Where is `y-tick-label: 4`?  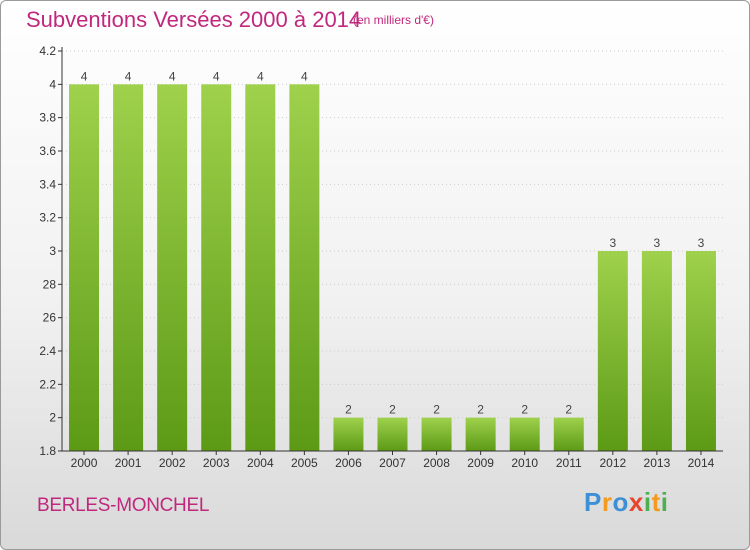
y-tick-label: 4 is located at coordinates (52, 84).